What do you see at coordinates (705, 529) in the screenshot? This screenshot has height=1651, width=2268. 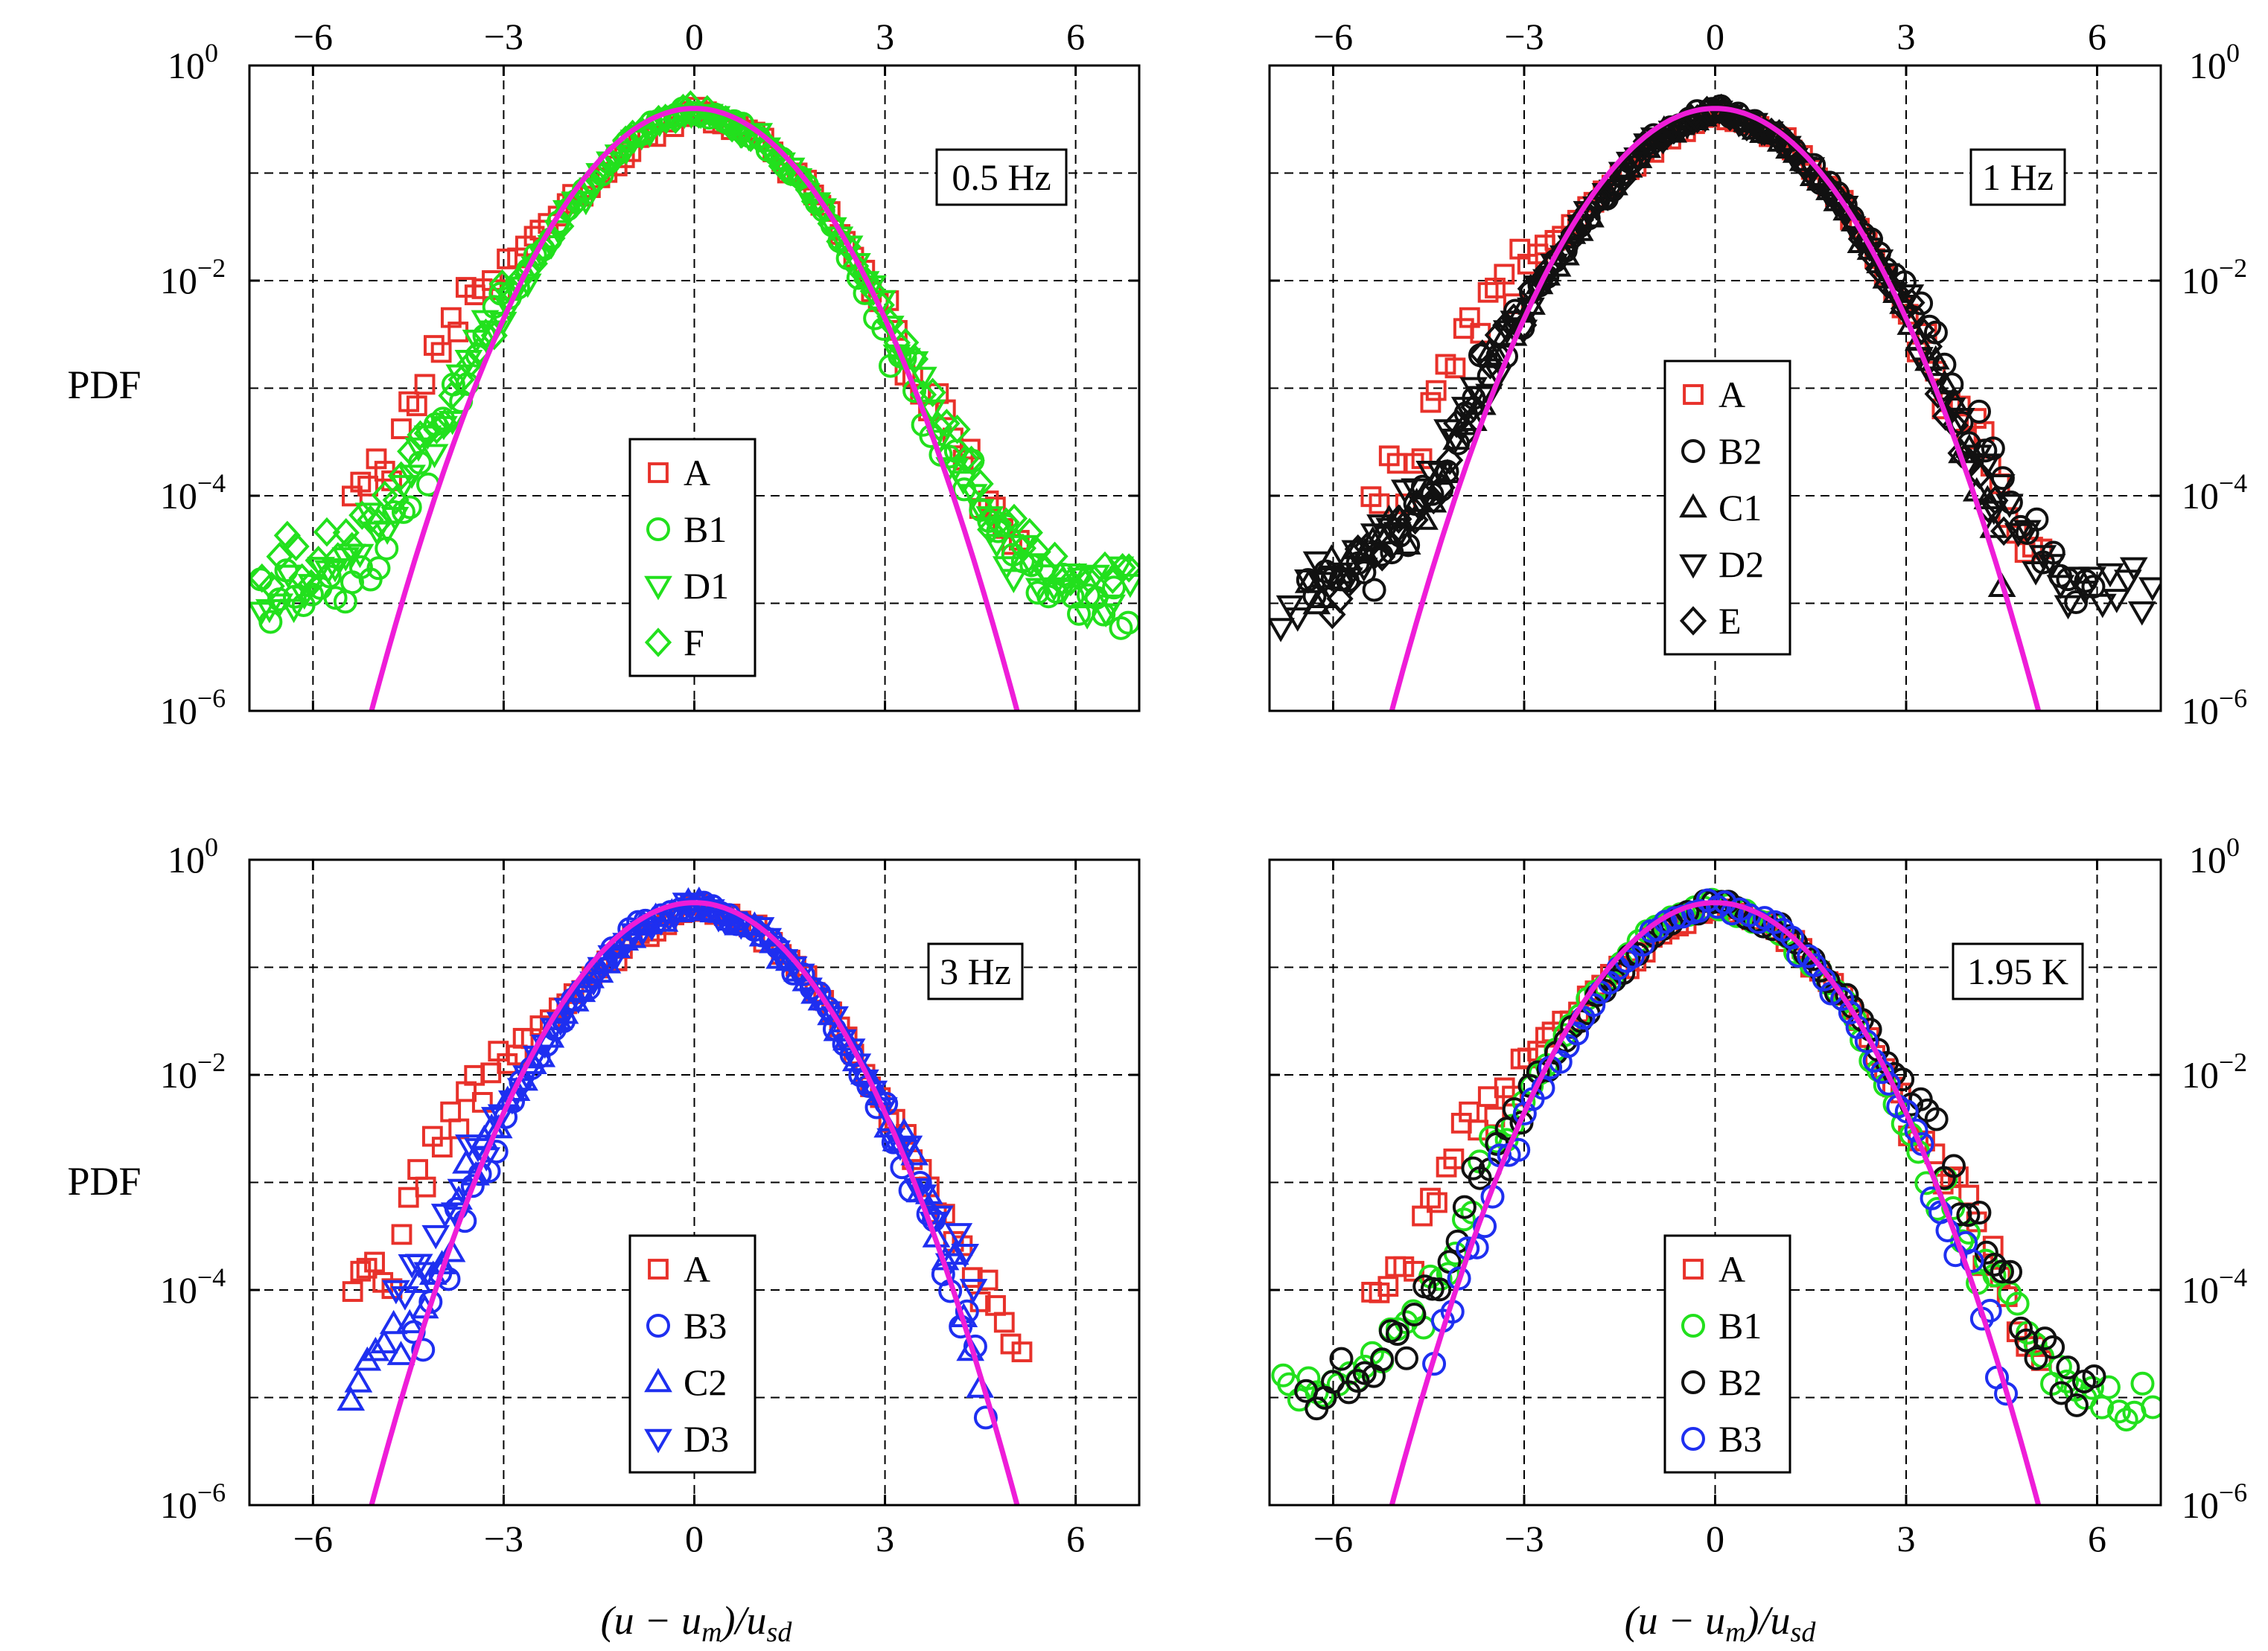 I see `legend-label-B1: B1` at bounding box center [705, 529].